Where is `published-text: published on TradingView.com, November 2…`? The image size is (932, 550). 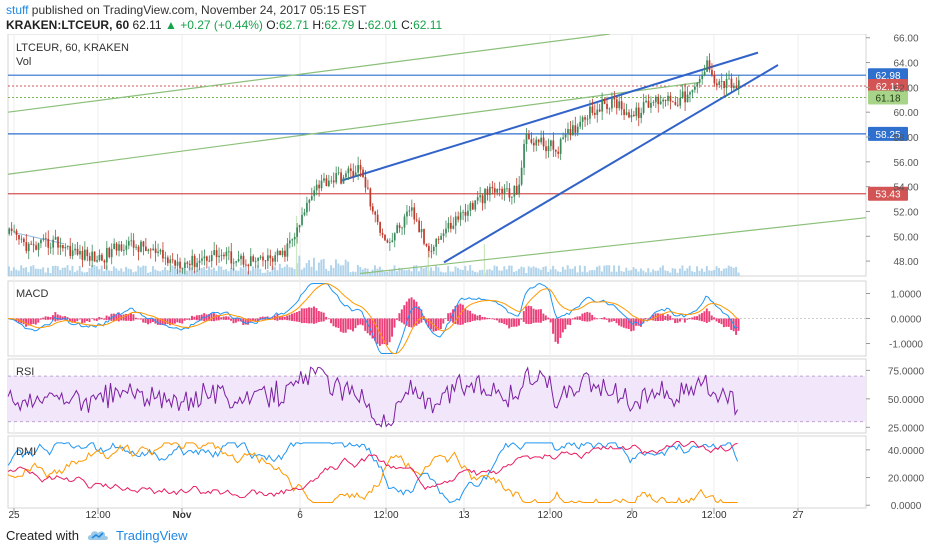 published-text: published on TradingView.com, November 2… is located at coordinates (197, 10).